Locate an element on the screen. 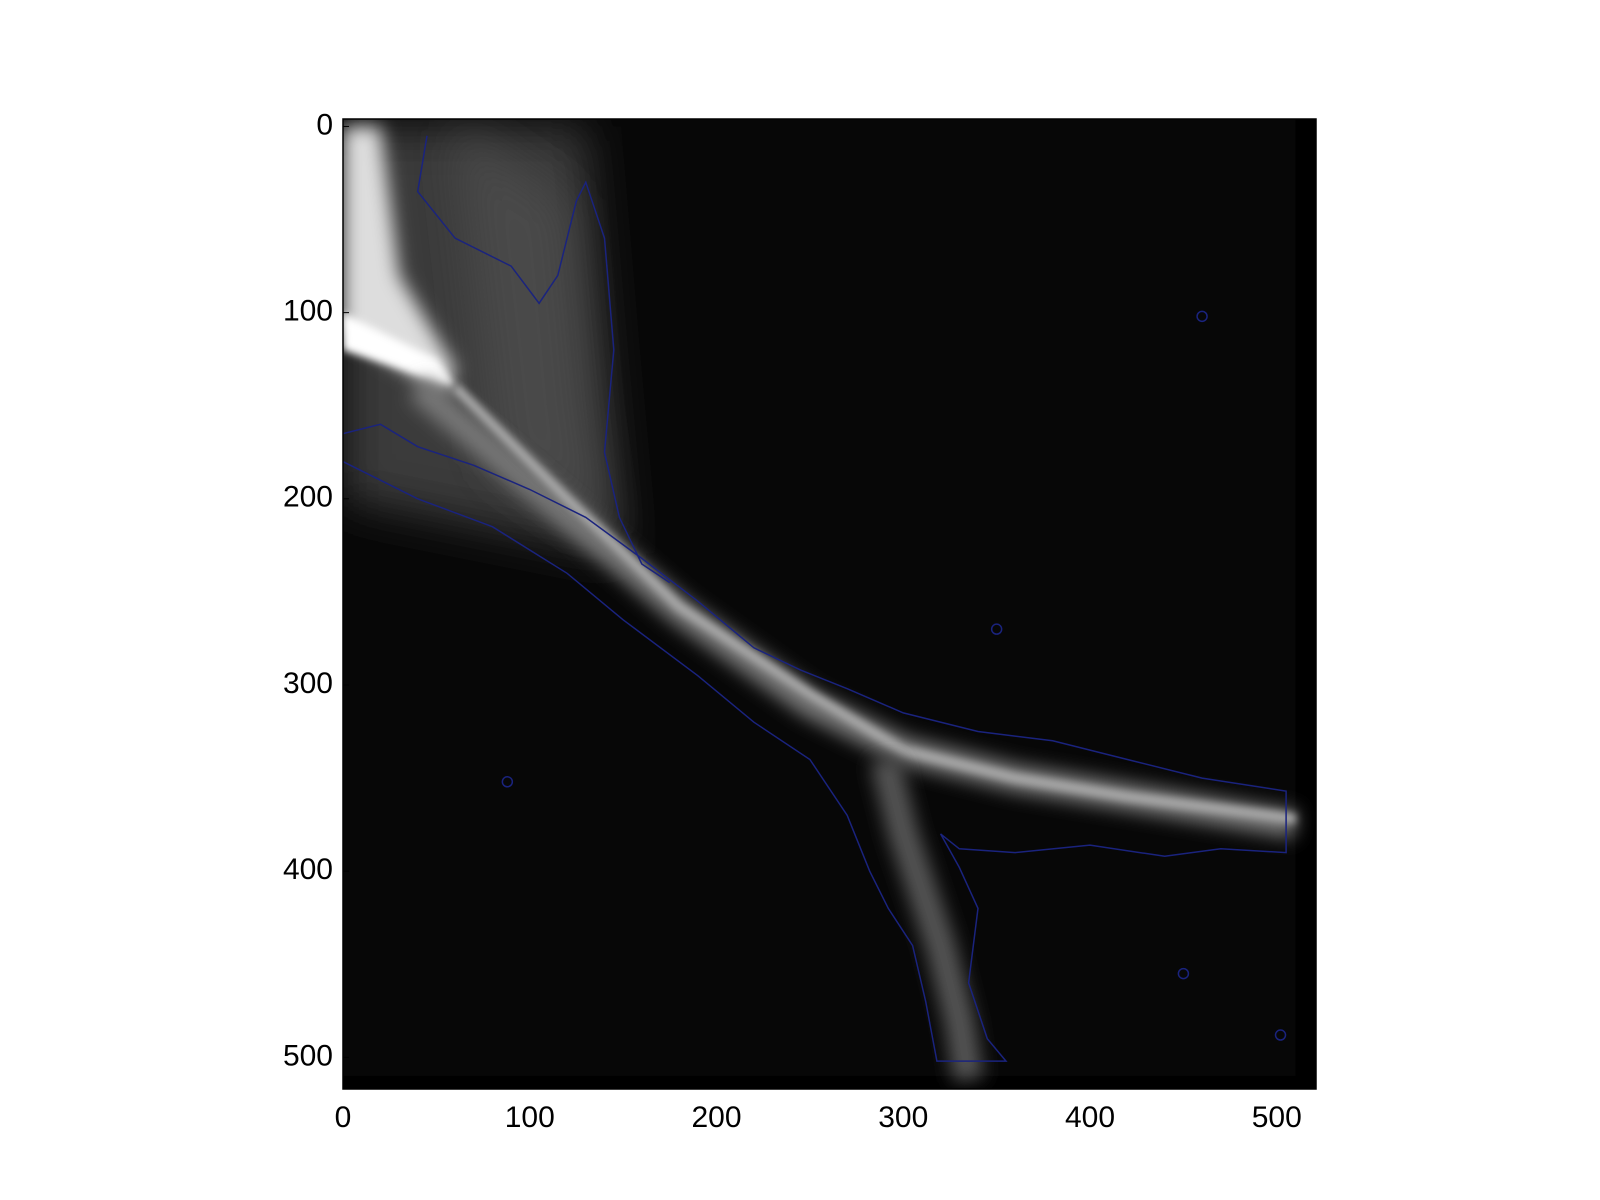  x-tick-label: 400 is located at coordinates (1090, 1117).